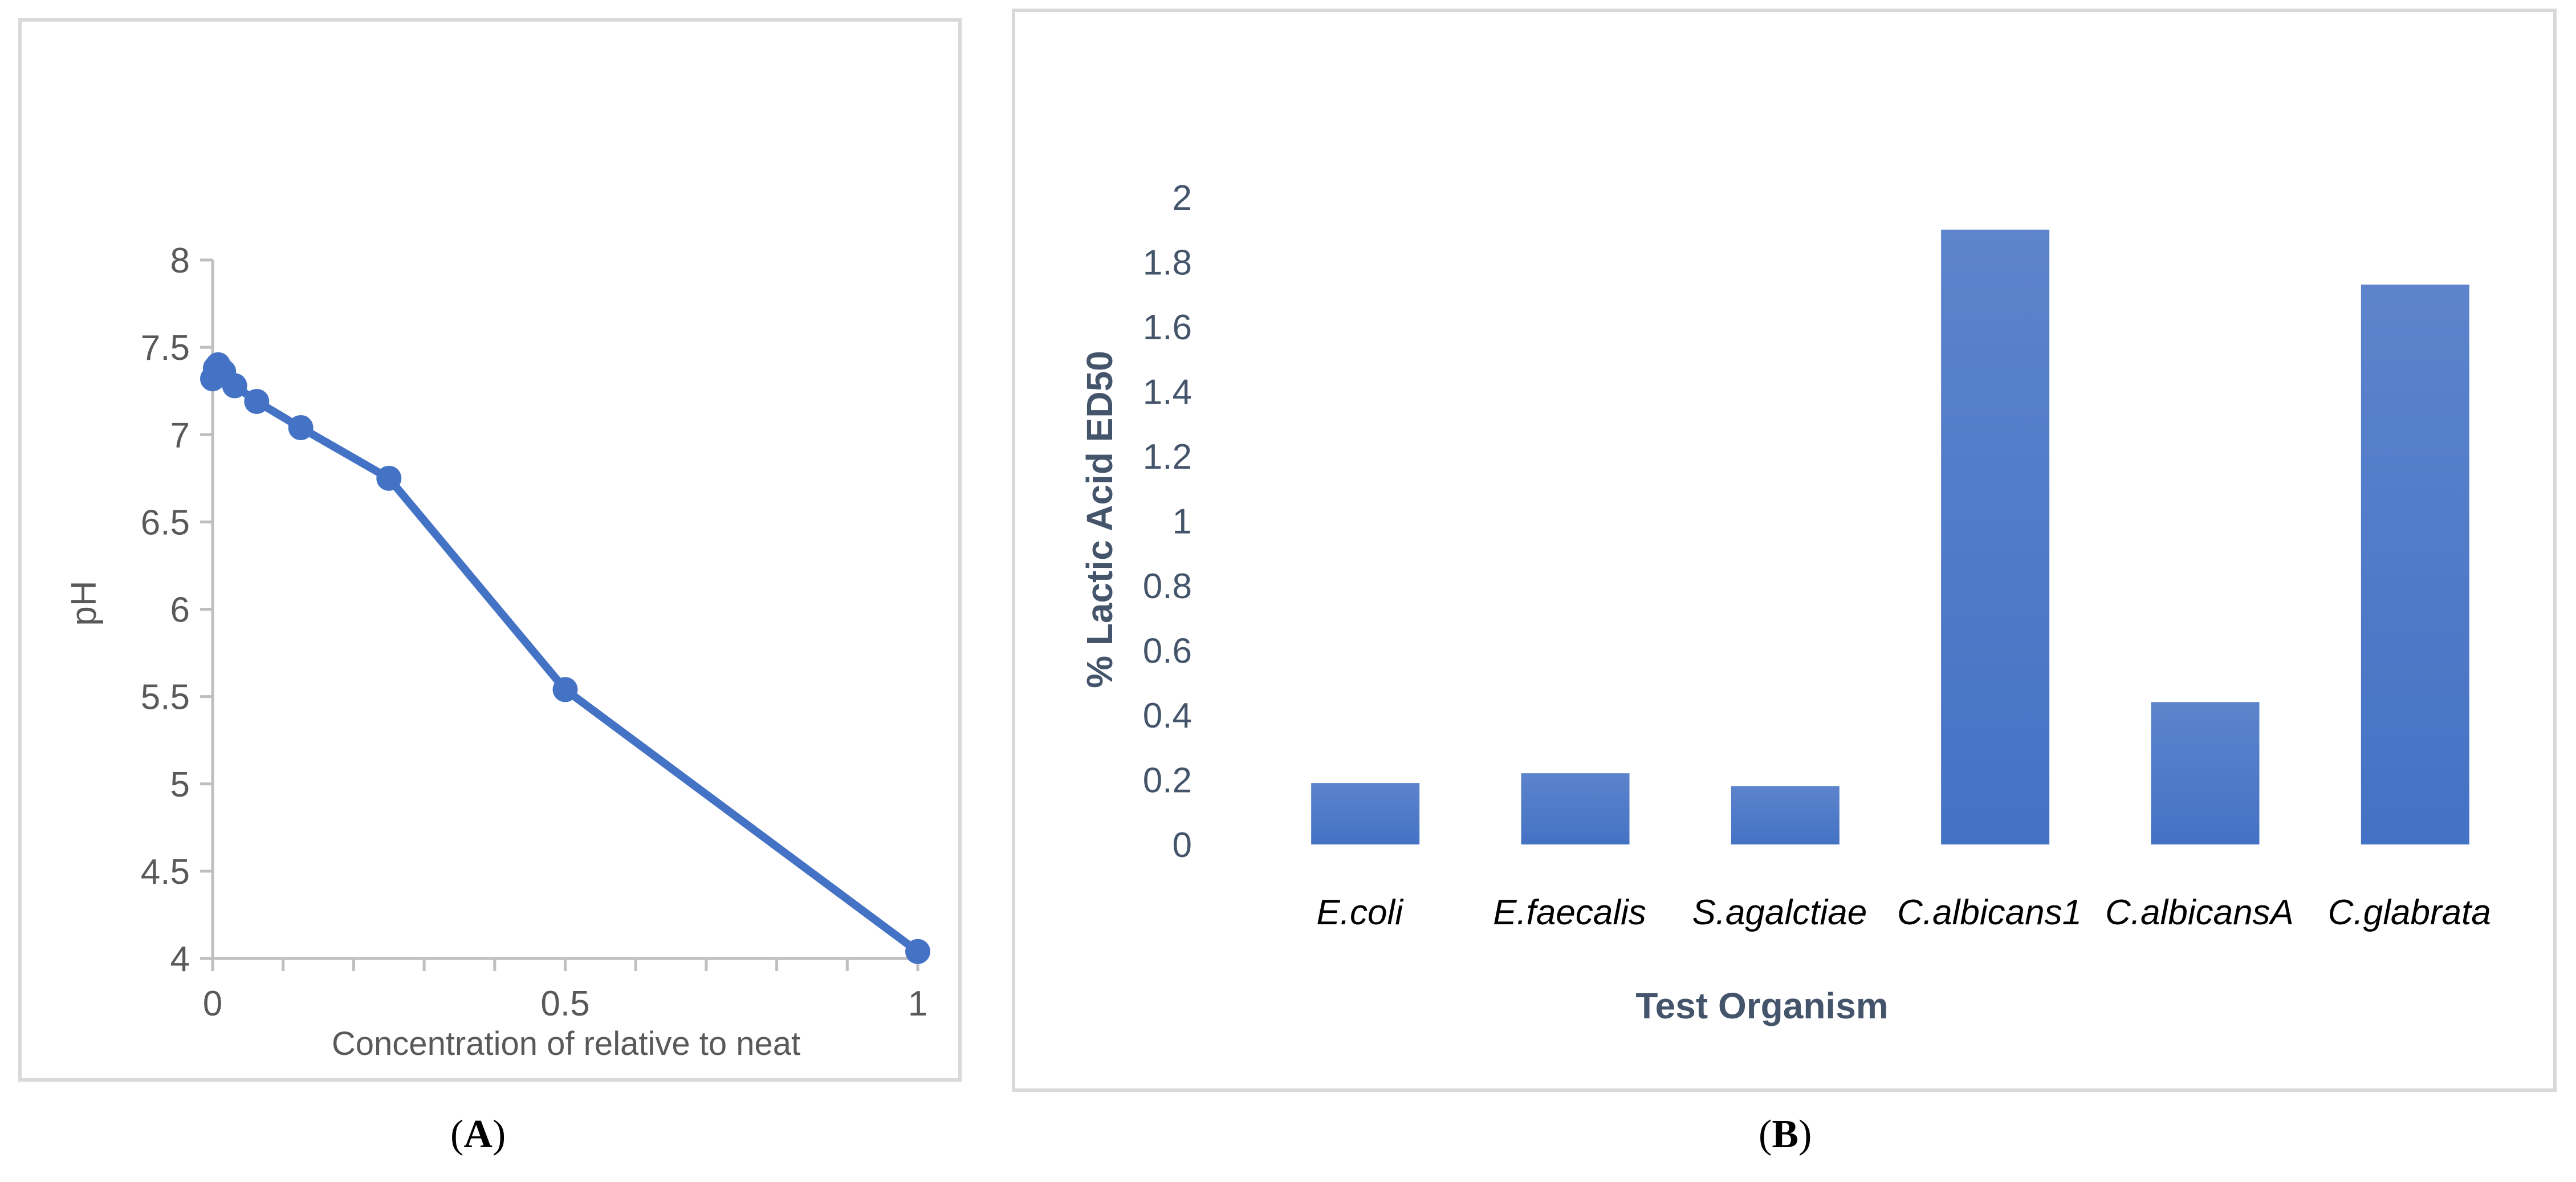 This screenshot has height=1182, width=2576. Describe the element at coordinates (1761, 1006) in the screenshot. I see `x-axis-title: Test Organism` at that location.